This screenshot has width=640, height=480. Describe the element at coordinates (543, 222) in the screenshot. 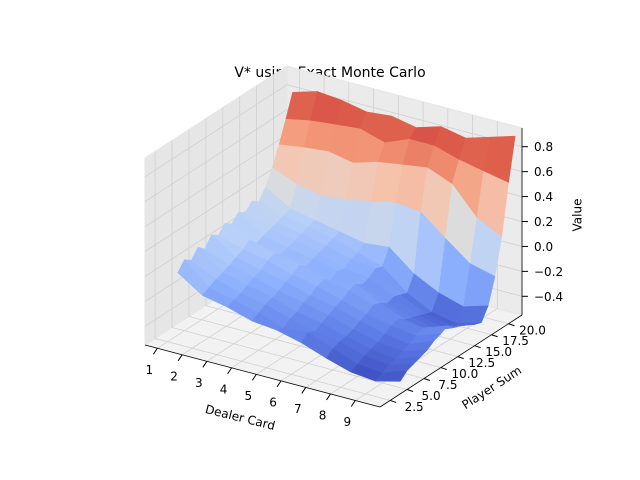

I see `z-tick-label: 0.2` at that location.